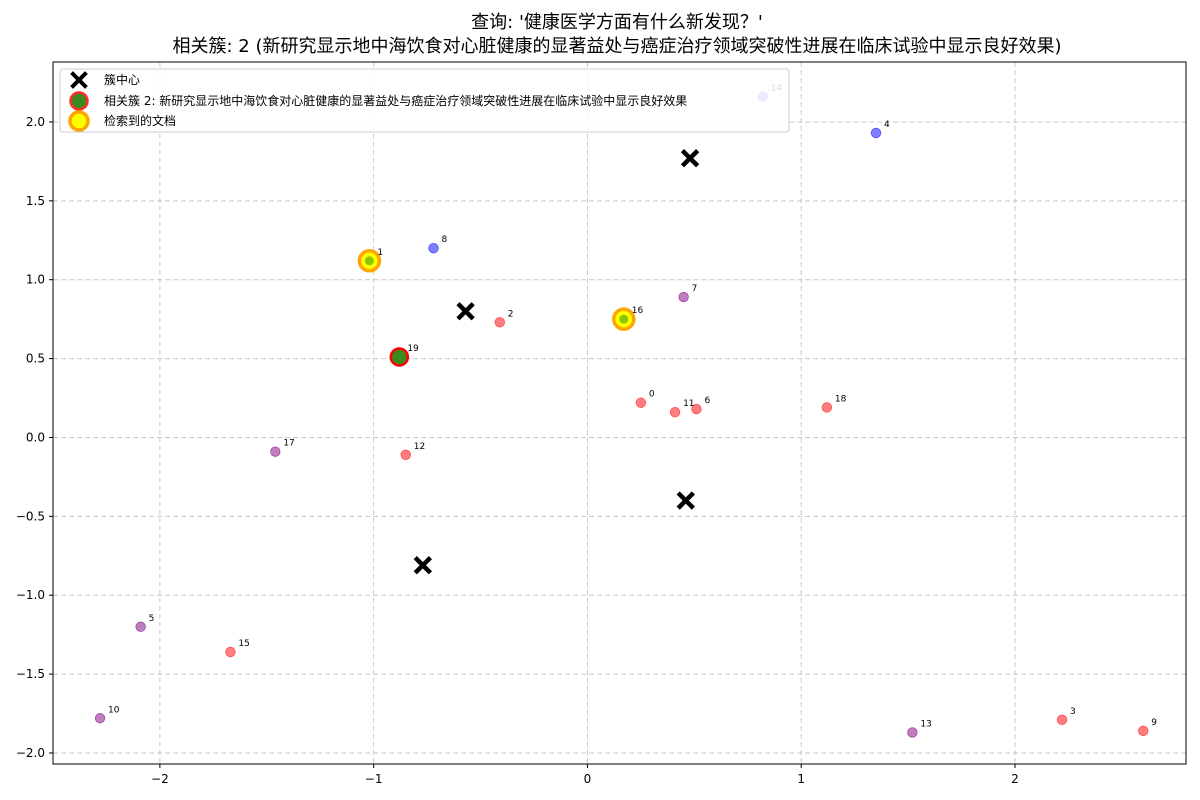  What do you see at coordinates (30, 674) in the screenshot?
I see `y-tick-label: −1.5` at bounding box center [30, 674].